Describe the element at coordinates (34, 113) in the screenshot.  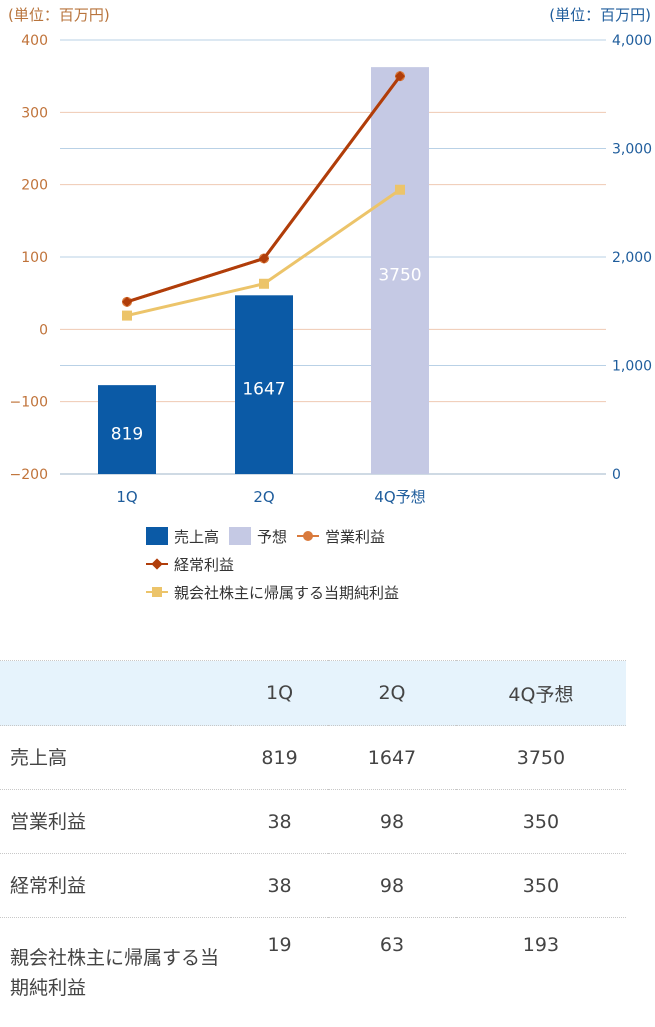
I see `left-axis-tick-label: 300` at that location.